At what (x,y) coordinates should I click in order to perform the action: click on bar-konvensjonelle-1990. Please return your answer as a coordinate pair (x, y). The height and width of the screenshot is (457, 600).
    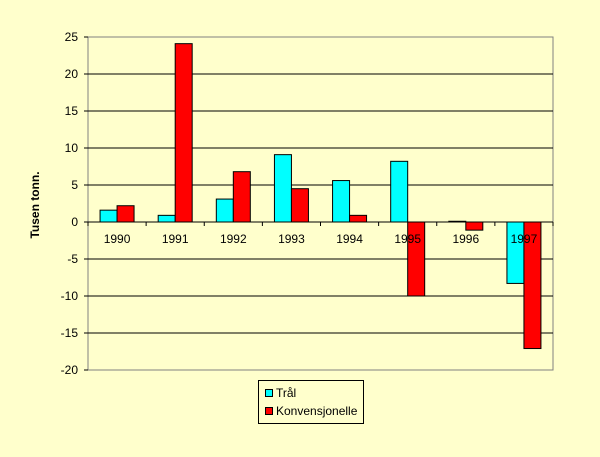
    Looking at the image, I should click on (125, 214).